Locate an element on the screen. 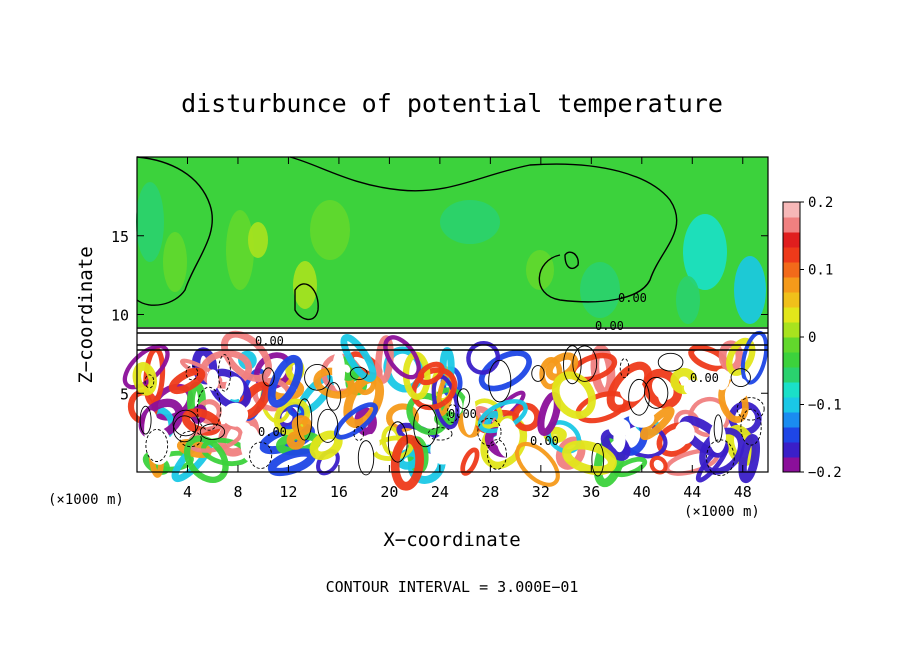 The width and height of the screenshot is (904, 654). colorbar-tick-label: 0.2 is located at coordinates (820, 203).